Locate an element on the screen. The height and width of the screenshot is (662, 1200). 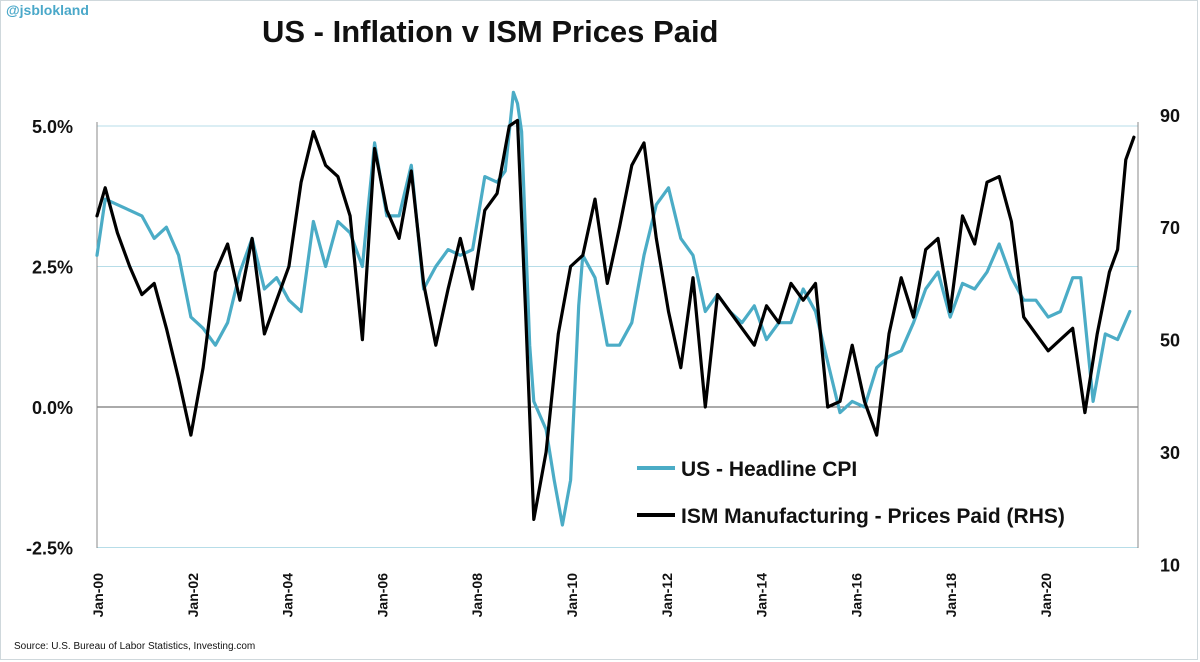
y-right-tick-label: 30 is located at coordinates (1170, 453).